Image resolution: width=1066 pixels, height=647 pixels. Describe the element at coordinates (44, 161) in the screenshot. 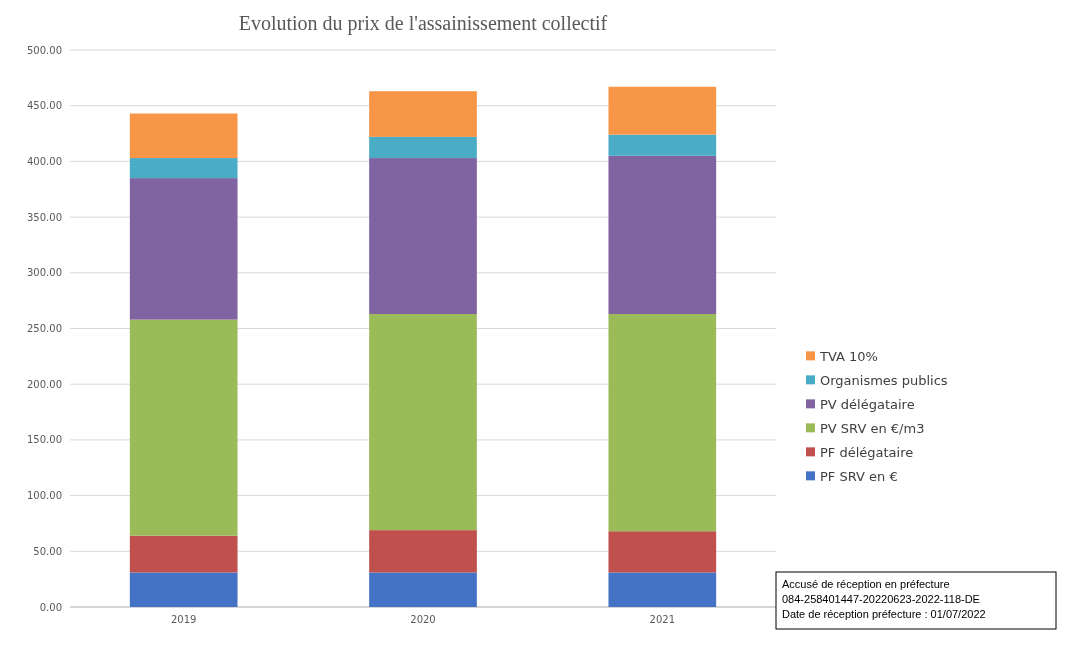

I see `y-tick-label: 400.00` at that location.